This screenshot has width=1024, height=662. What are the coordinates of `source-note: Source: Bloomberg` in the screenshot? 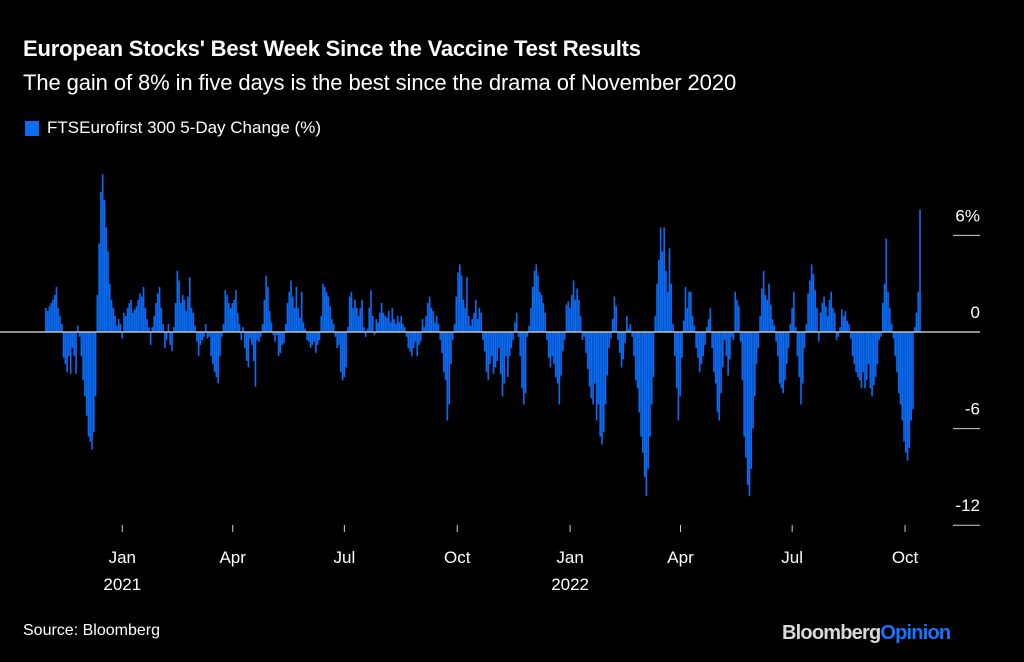 It's located at (91, 630).